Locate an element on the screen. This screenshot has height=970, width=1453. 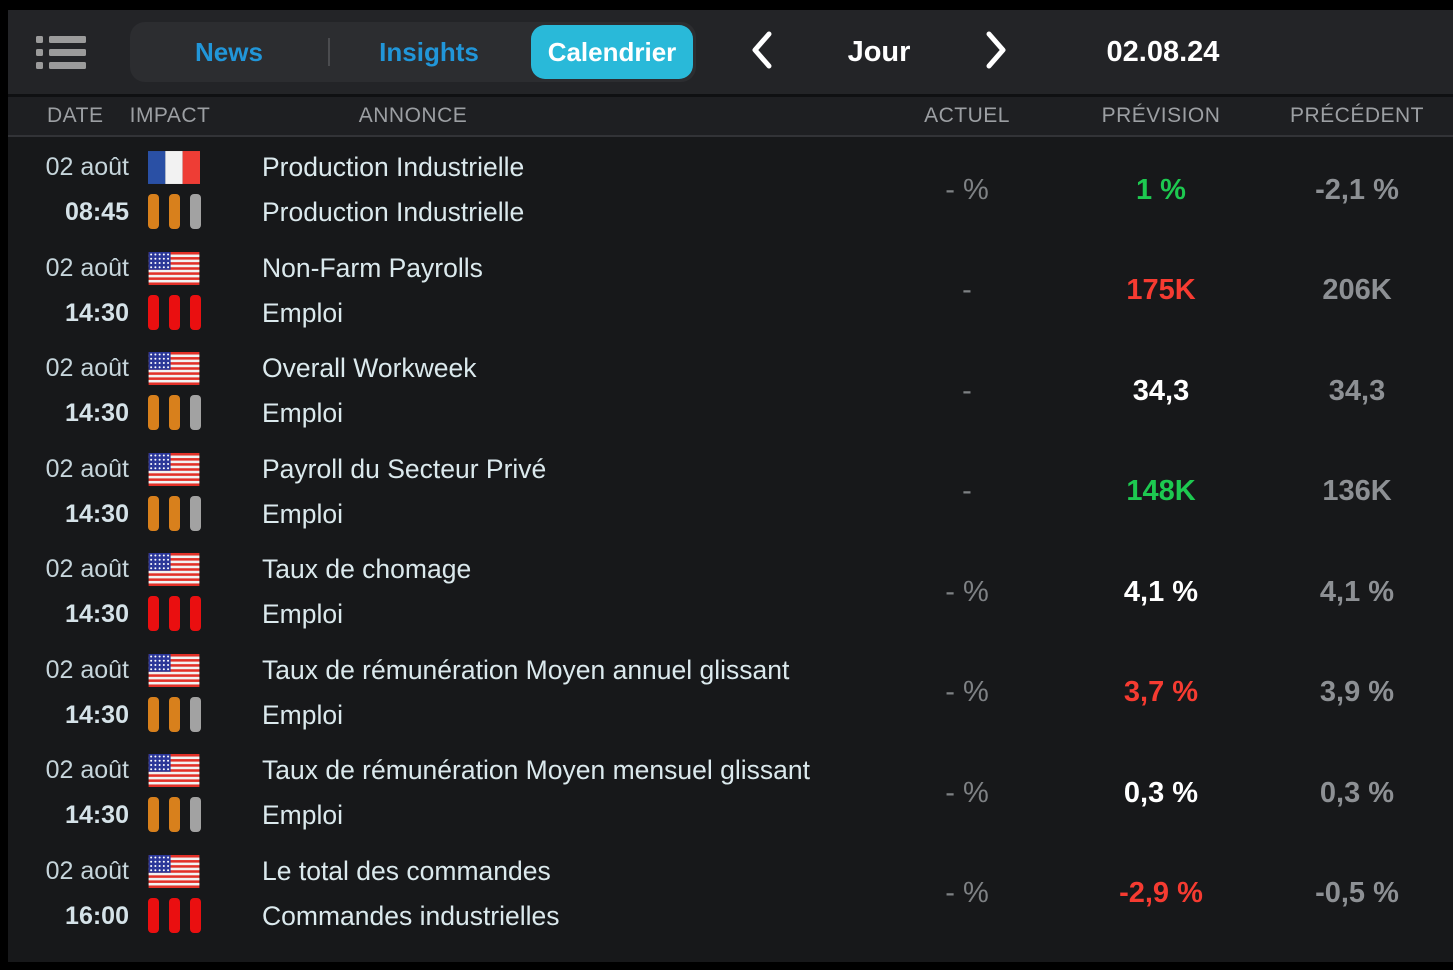
column-header-prevision: PRÉVISION is located at coordinates (1161, 115).